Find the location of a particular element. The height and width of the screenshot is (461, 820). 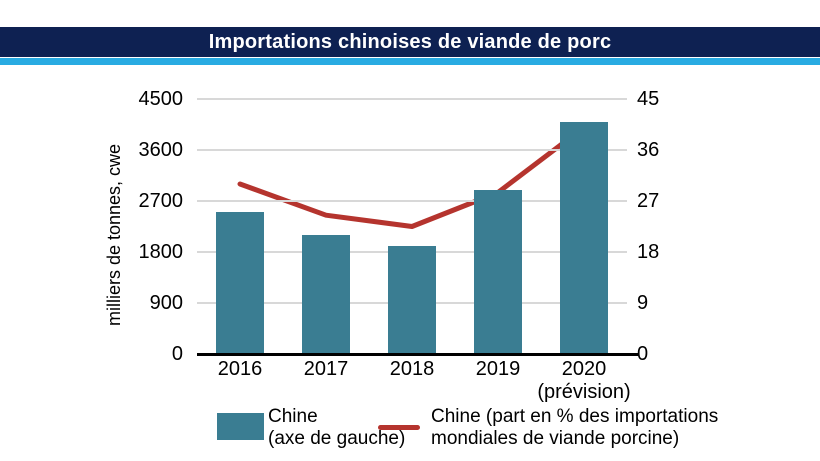

chart-title-bar: Importations chinoises de viande de porc is located at coordinates (410, 42).